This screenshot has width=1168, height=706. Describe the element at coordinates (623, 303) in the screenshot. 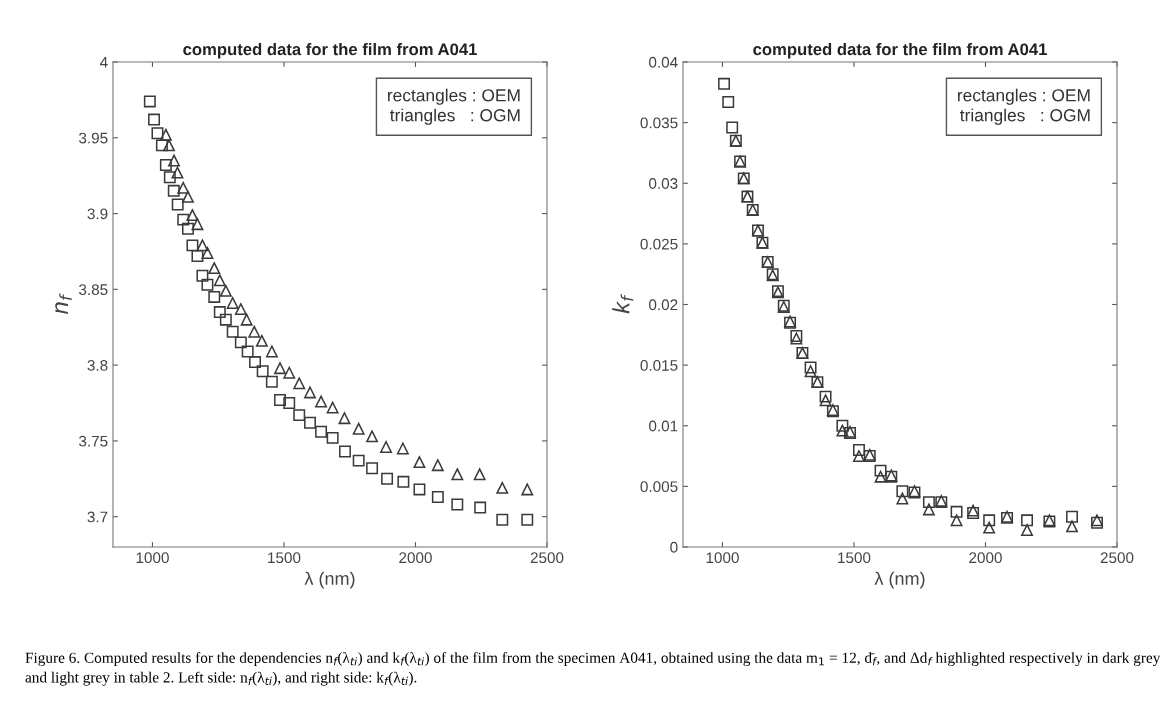

I see `y-axis-title: k$_{f}$` at that location.